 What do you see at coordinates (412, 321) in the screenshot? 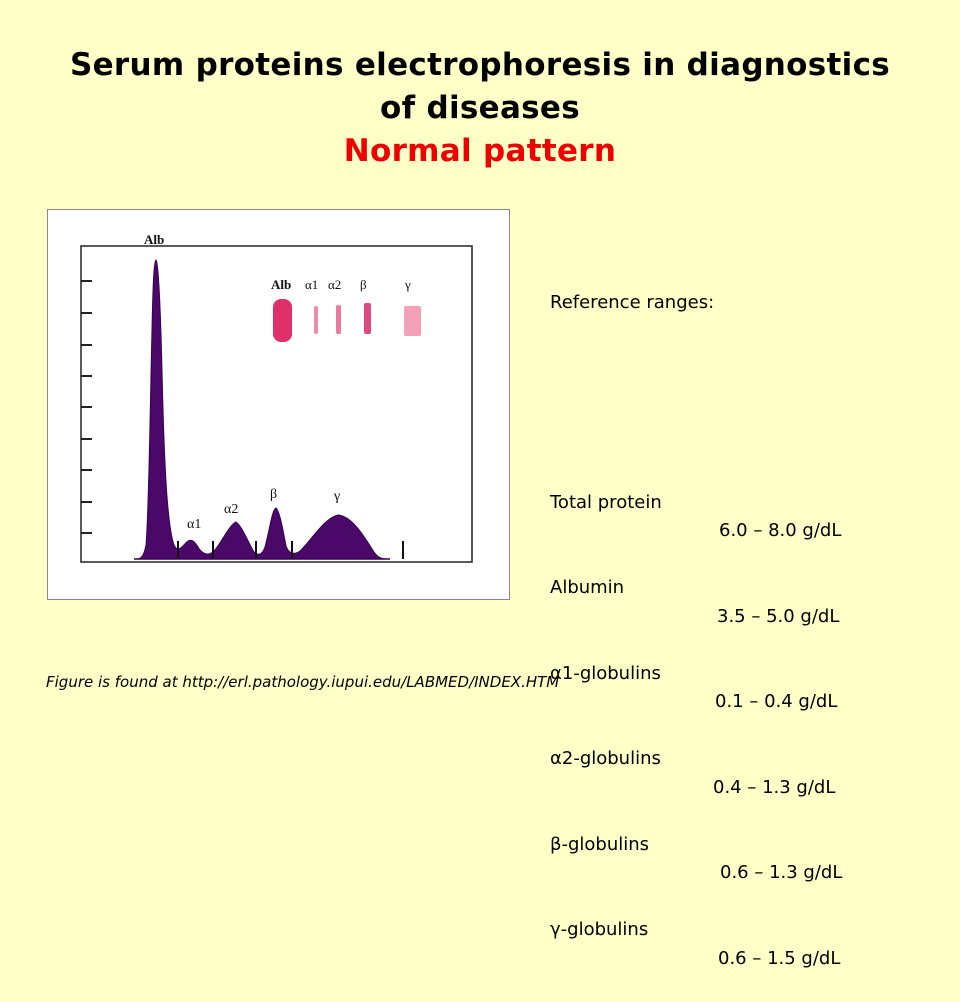
I see `gel-band-gamma` at bounding box center [412, 321].